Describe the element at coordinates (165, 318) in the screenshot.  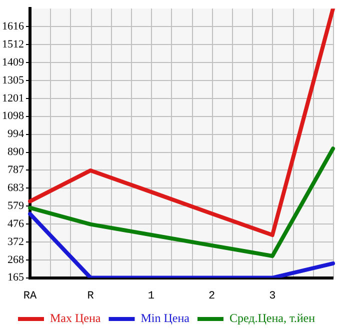
I see `legend-label: Min Цена` at that location.